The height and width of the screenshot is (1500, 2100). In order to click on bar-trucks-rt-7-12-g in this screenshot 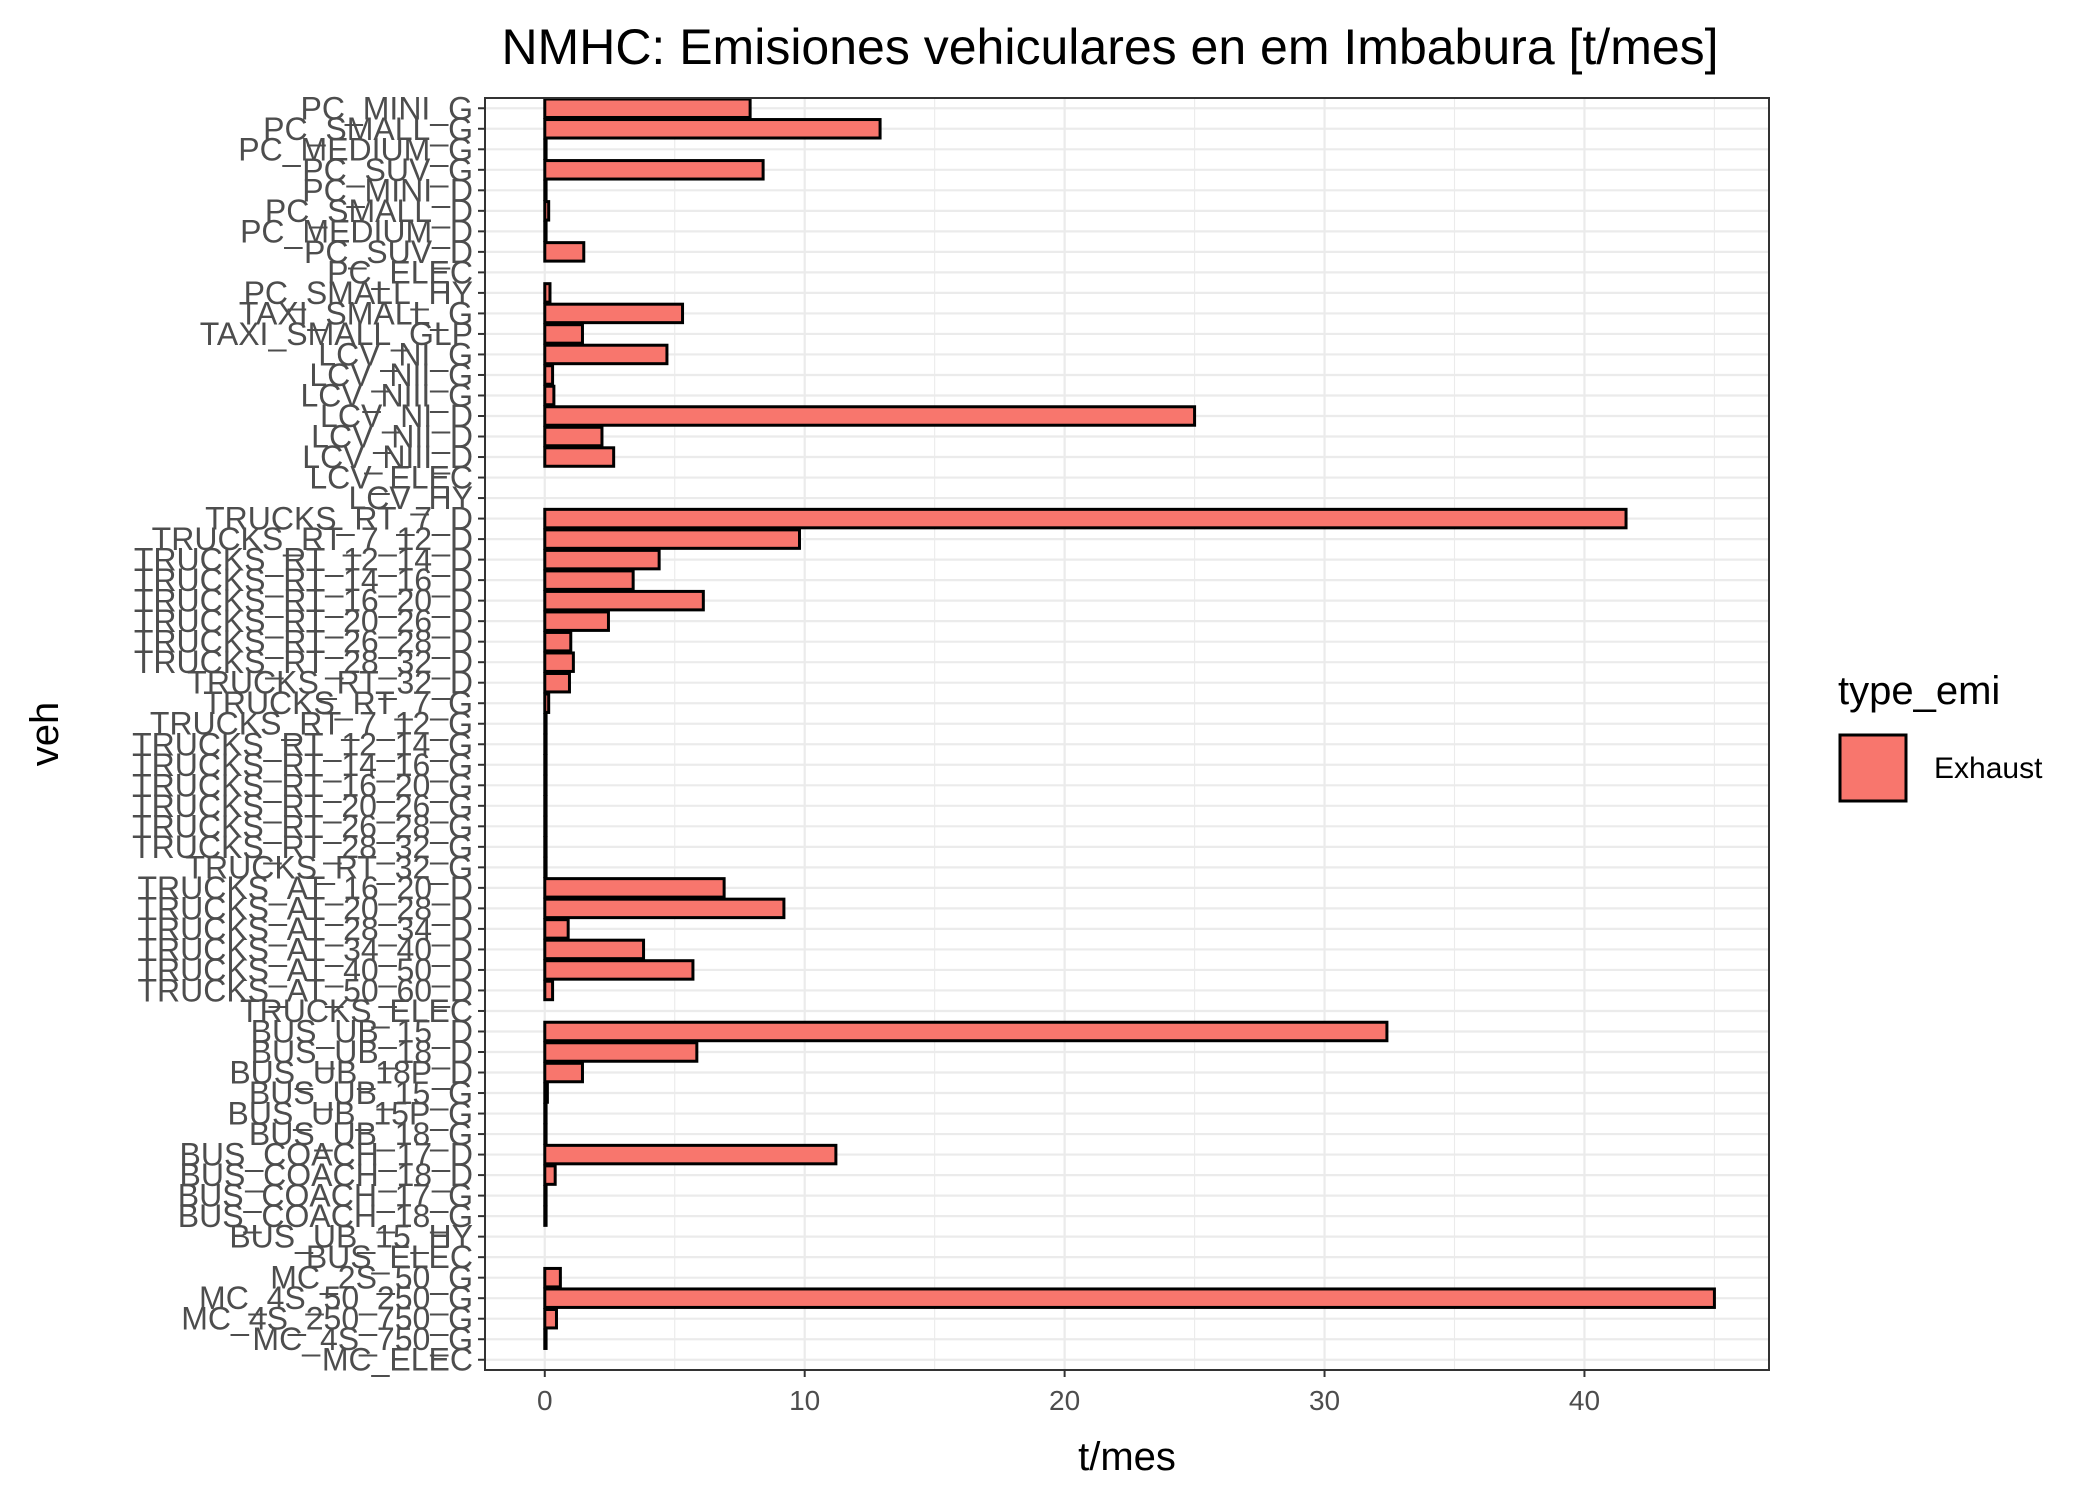, I will do `click(545, 724)`.